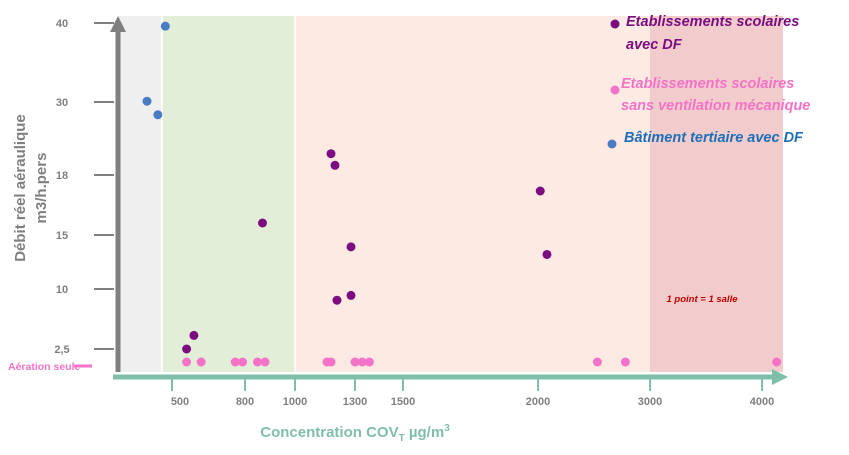 This screenshot has width=849, height=455. I want to click on legend-marker-avec-df, so click(615, 24).